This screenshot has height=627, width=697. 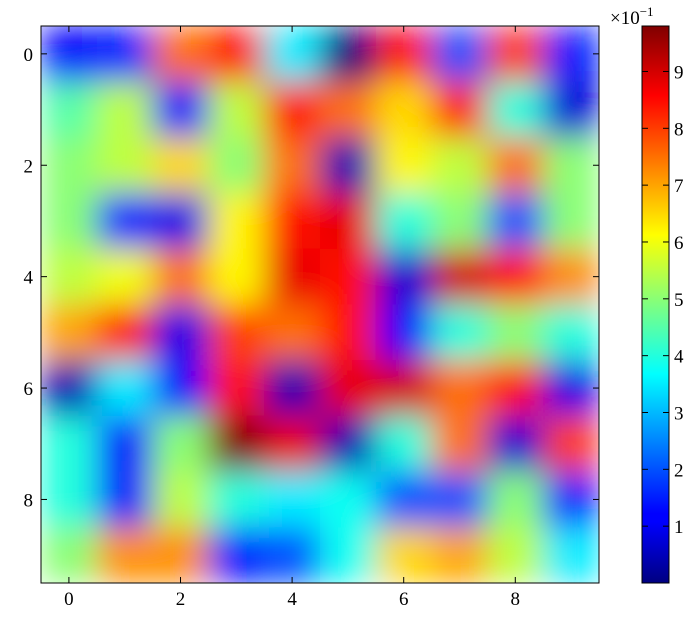 What do you see at coordinates (69, 599) in the screenshot?
I see `x-tick-label: 0` at bounding box center [69, 599].